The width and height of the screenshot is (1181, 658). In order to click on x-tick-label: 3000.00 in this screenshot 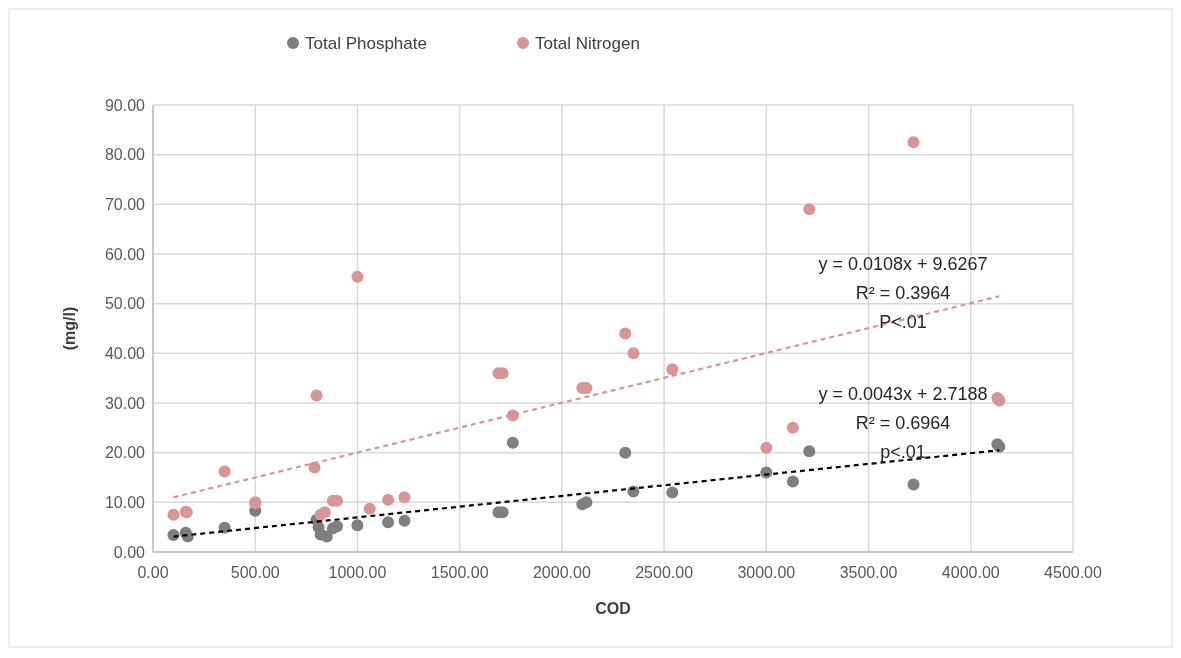, I will do `click(766, 572)`.